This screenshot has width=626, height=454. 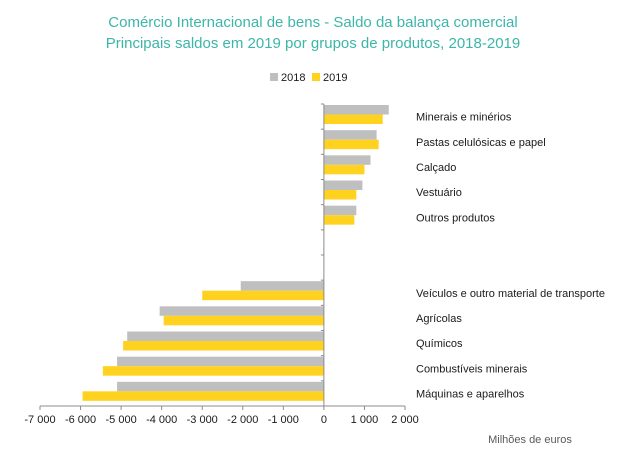 What do you see at coordinates (308, 78) in the screenshot?
I see `legend: 2018 2019` at bounding box center [308, 78].